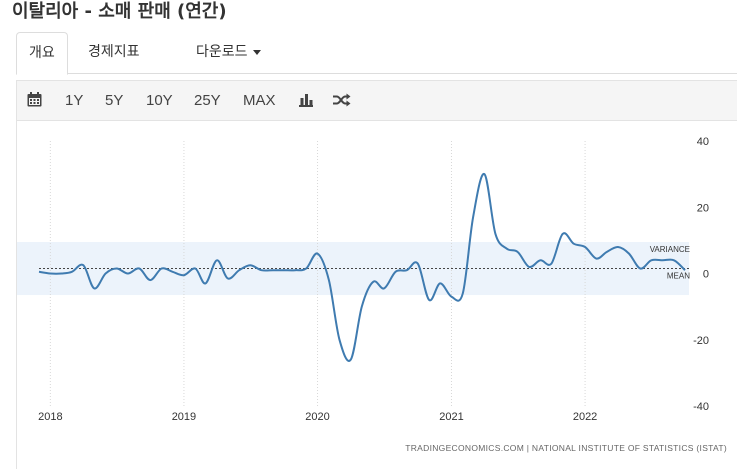 The width and height of the screenshot is (737, 469). I want to click on mean-label: MEAN, so click(678, 276).